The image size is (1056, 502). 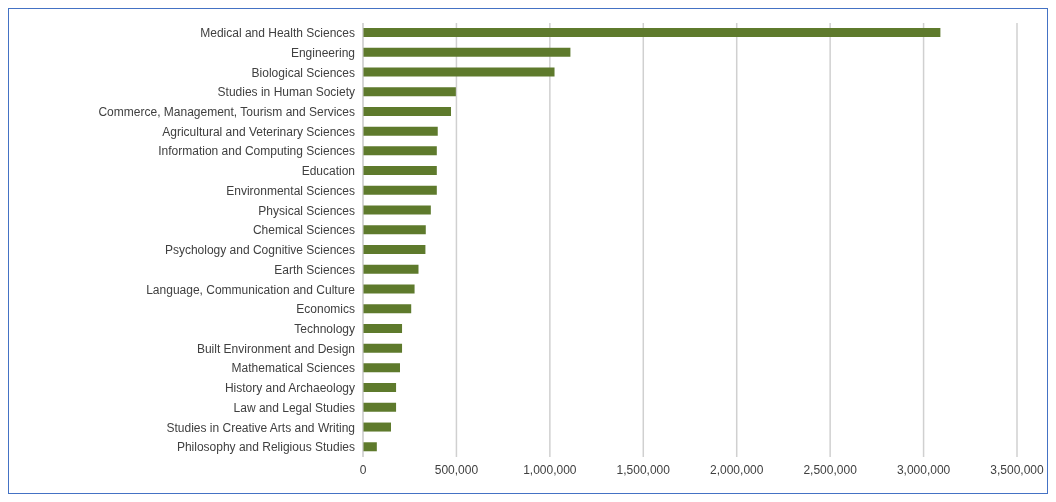 I want to click on x-tick-label: 1,000,000, so click(x=550, y=469).